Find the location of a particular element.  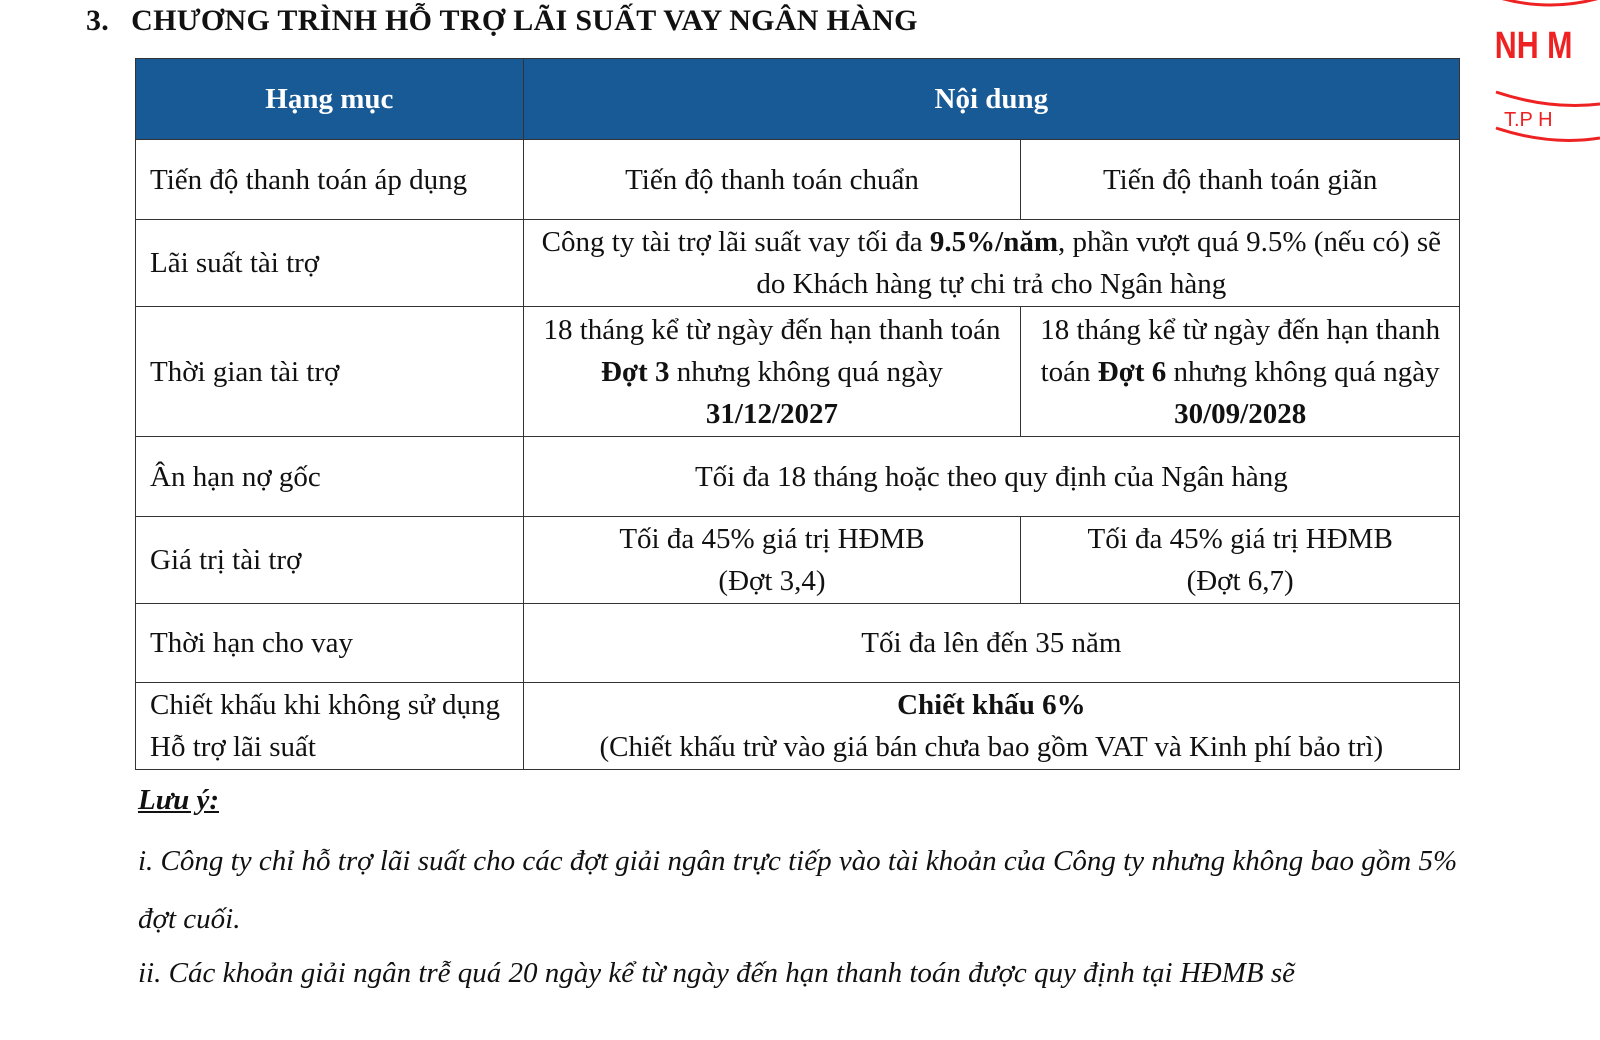

text-bold: Đợt 3 is located at coordinates (635, 371).